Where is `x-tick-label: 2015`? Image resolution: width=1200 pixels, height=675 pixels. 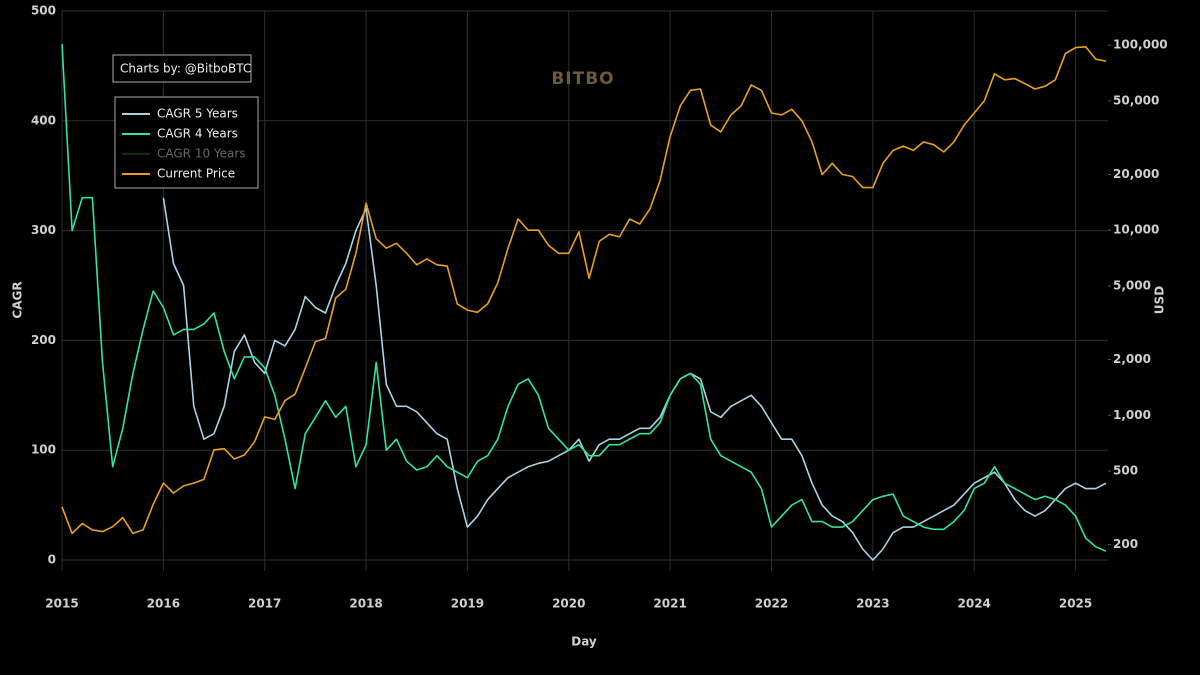 x-tick-label: 2015 is located at coordinates (61, 604).